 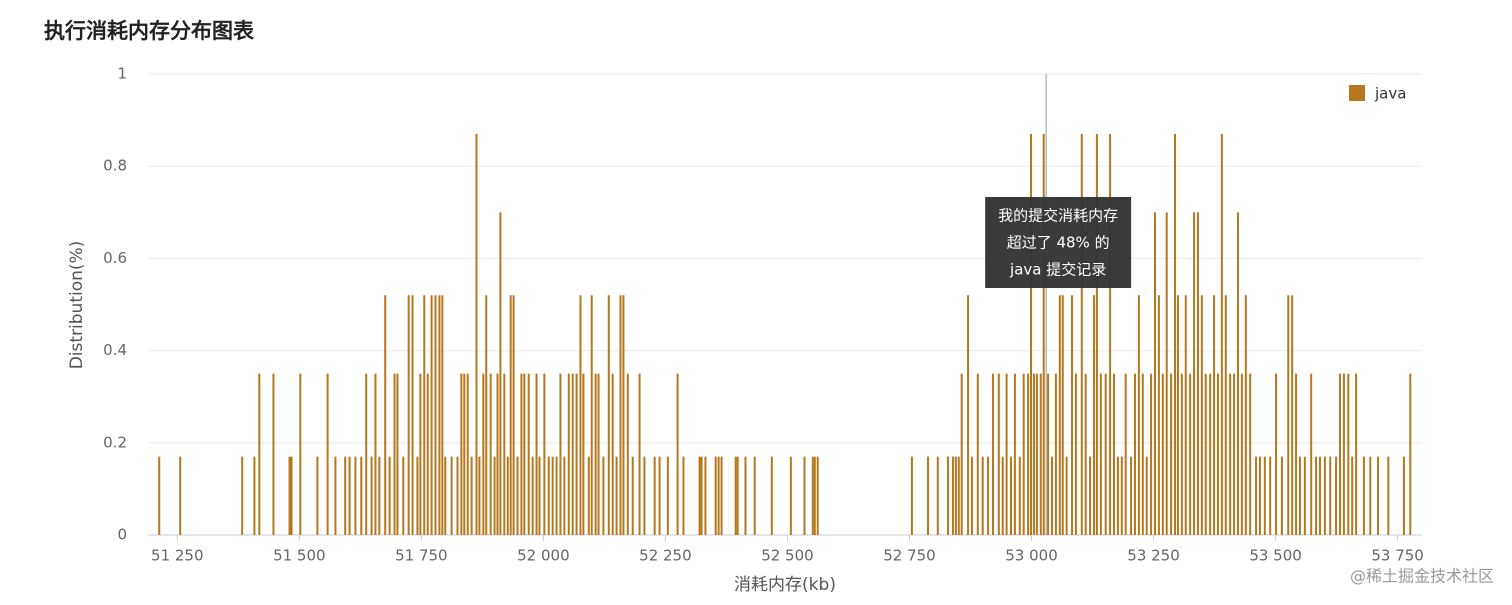 What do you see at coordinates (1275, 556) in the screenshot?
I see `x-tick-label: 53 500` at bounding box center [1275, 556].